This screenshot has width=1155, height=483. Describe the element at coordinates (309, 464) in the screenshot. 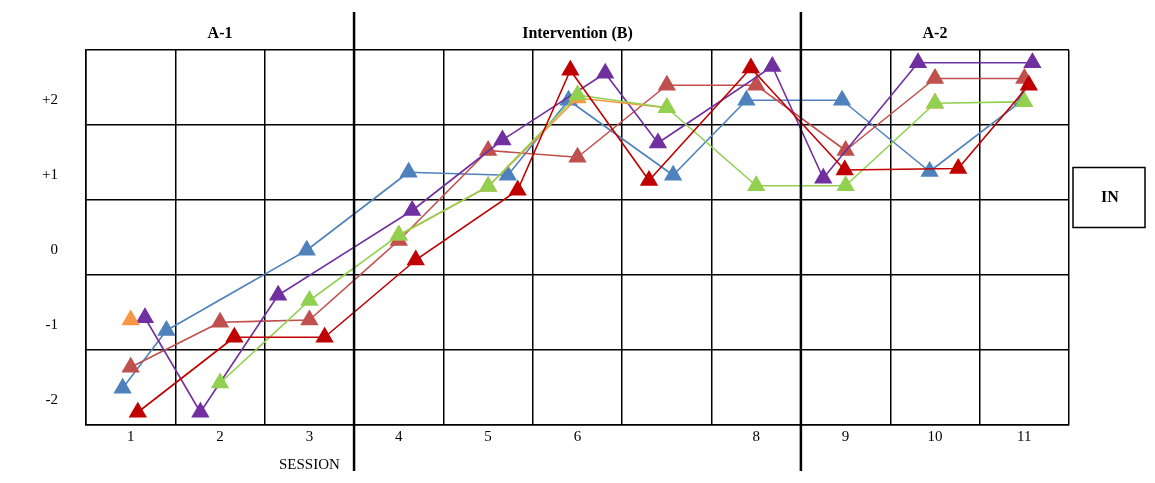

I see `x-axis-title: SESSION` at that location.